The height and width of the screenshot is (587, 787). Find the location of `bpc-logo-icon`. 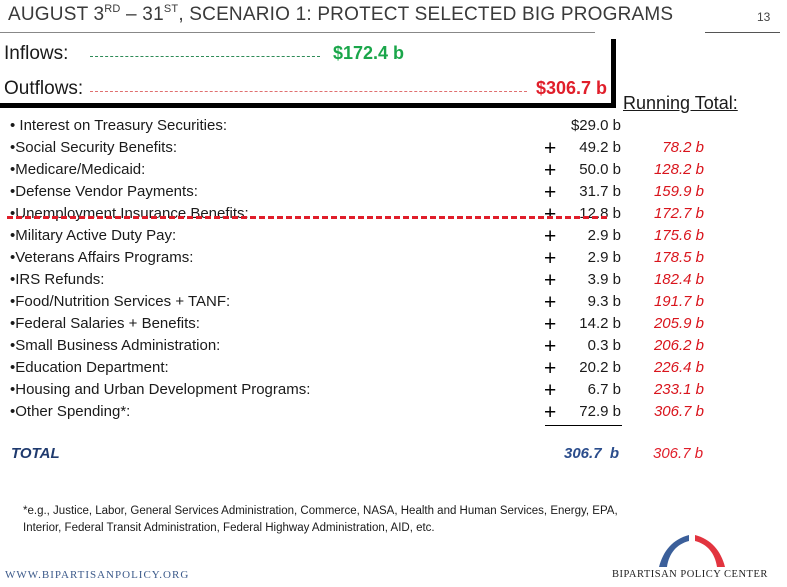

bpc-logo-icon is located at coordinates (692, 551).